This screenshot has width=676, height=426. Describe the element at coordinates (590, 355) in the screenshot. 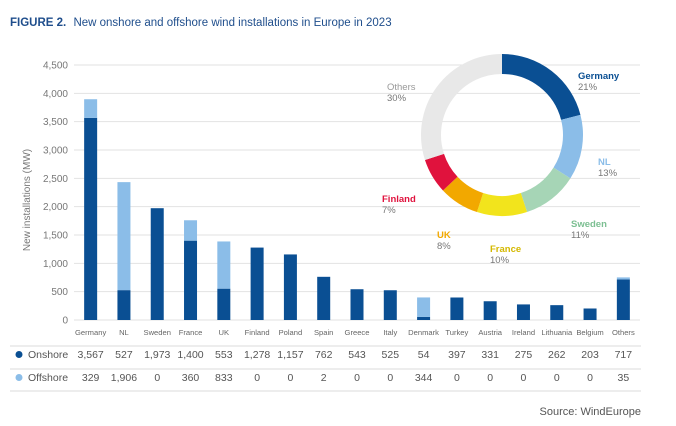

I see `table-cell: 203` at that location.